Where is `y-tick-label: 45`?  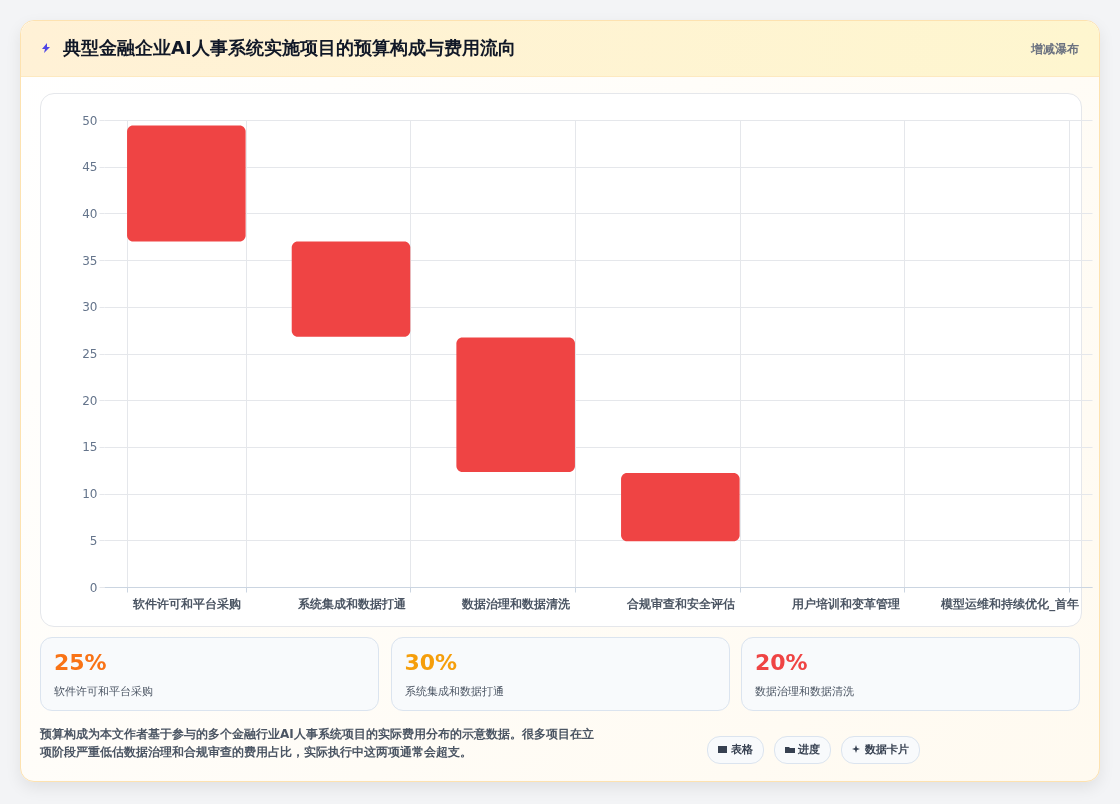 y-tick-label: 45 is located at coordinates (90, 167).